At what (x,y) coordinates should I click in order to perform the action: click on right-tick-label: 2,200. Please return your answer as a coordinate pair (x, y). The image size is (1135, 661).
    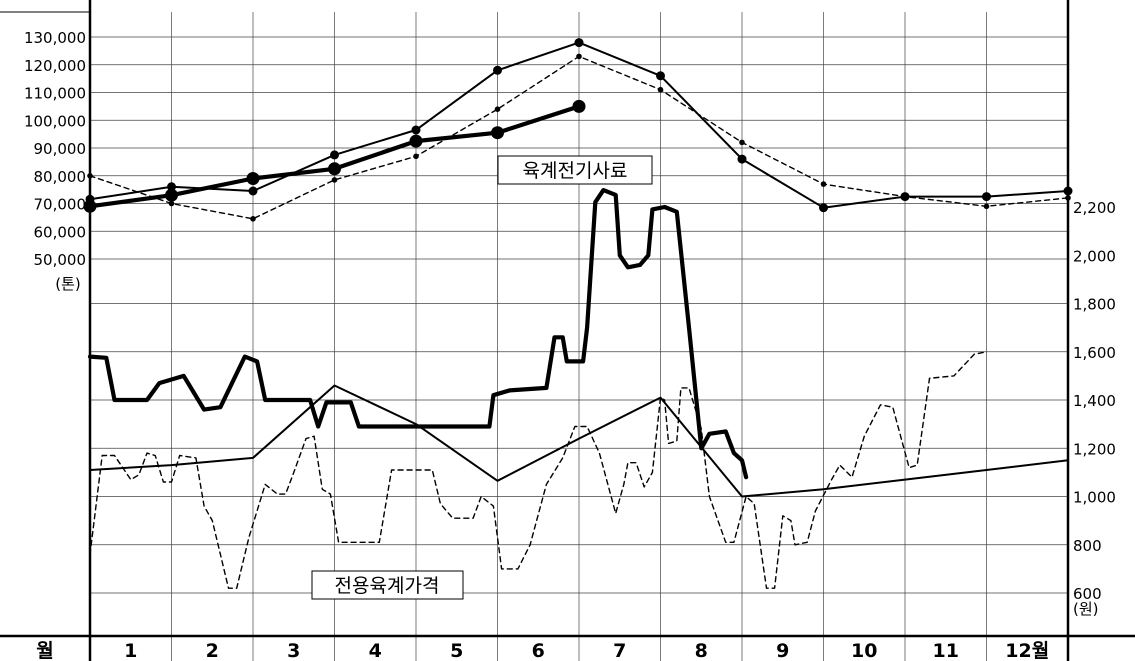
    Looking at the image, I should click on (1094, 208).